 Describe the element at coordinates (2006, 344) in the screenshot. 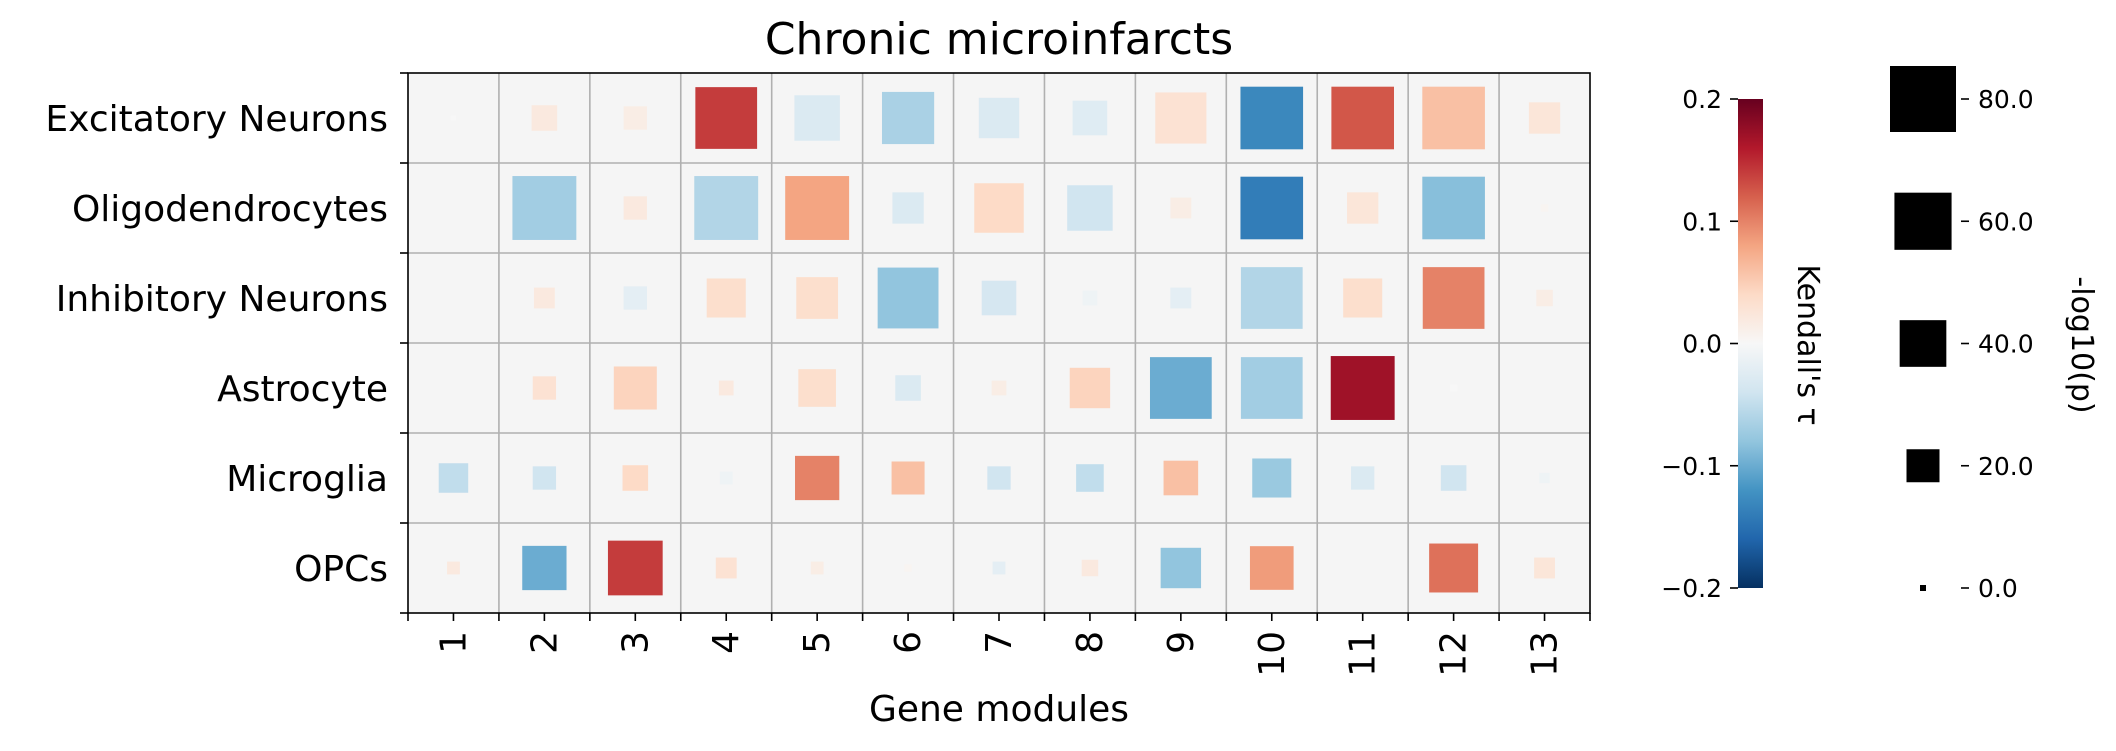

I see `size-legend-label-item: 40.0` at that location.